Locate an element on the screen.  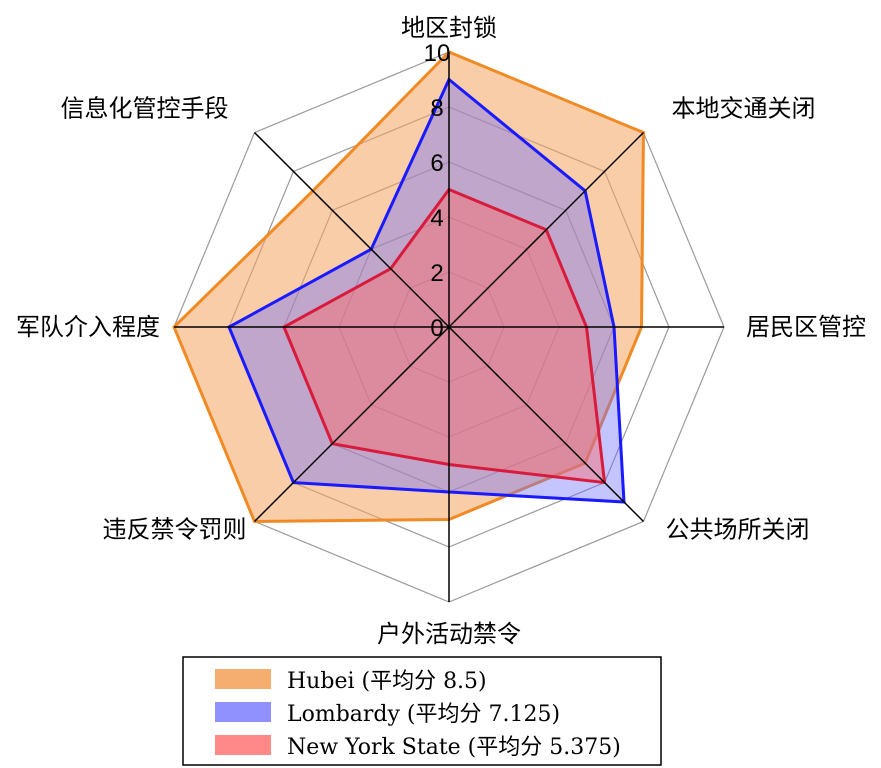
axis-label: 居民区管控 is located at coordinates (806, 327).